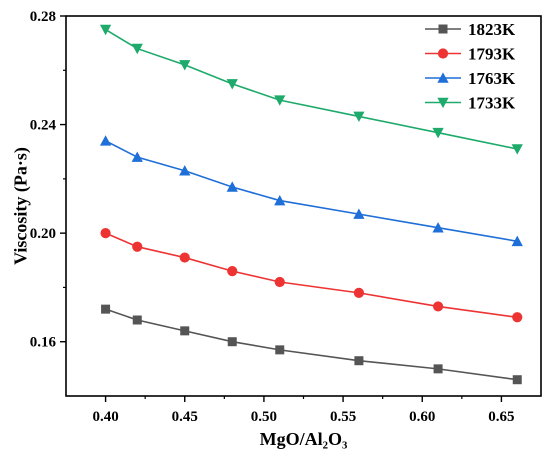  Describe the element at coordinates (343, 417) in the screenshot. I see `x-tick-label: 0.55` at that location.